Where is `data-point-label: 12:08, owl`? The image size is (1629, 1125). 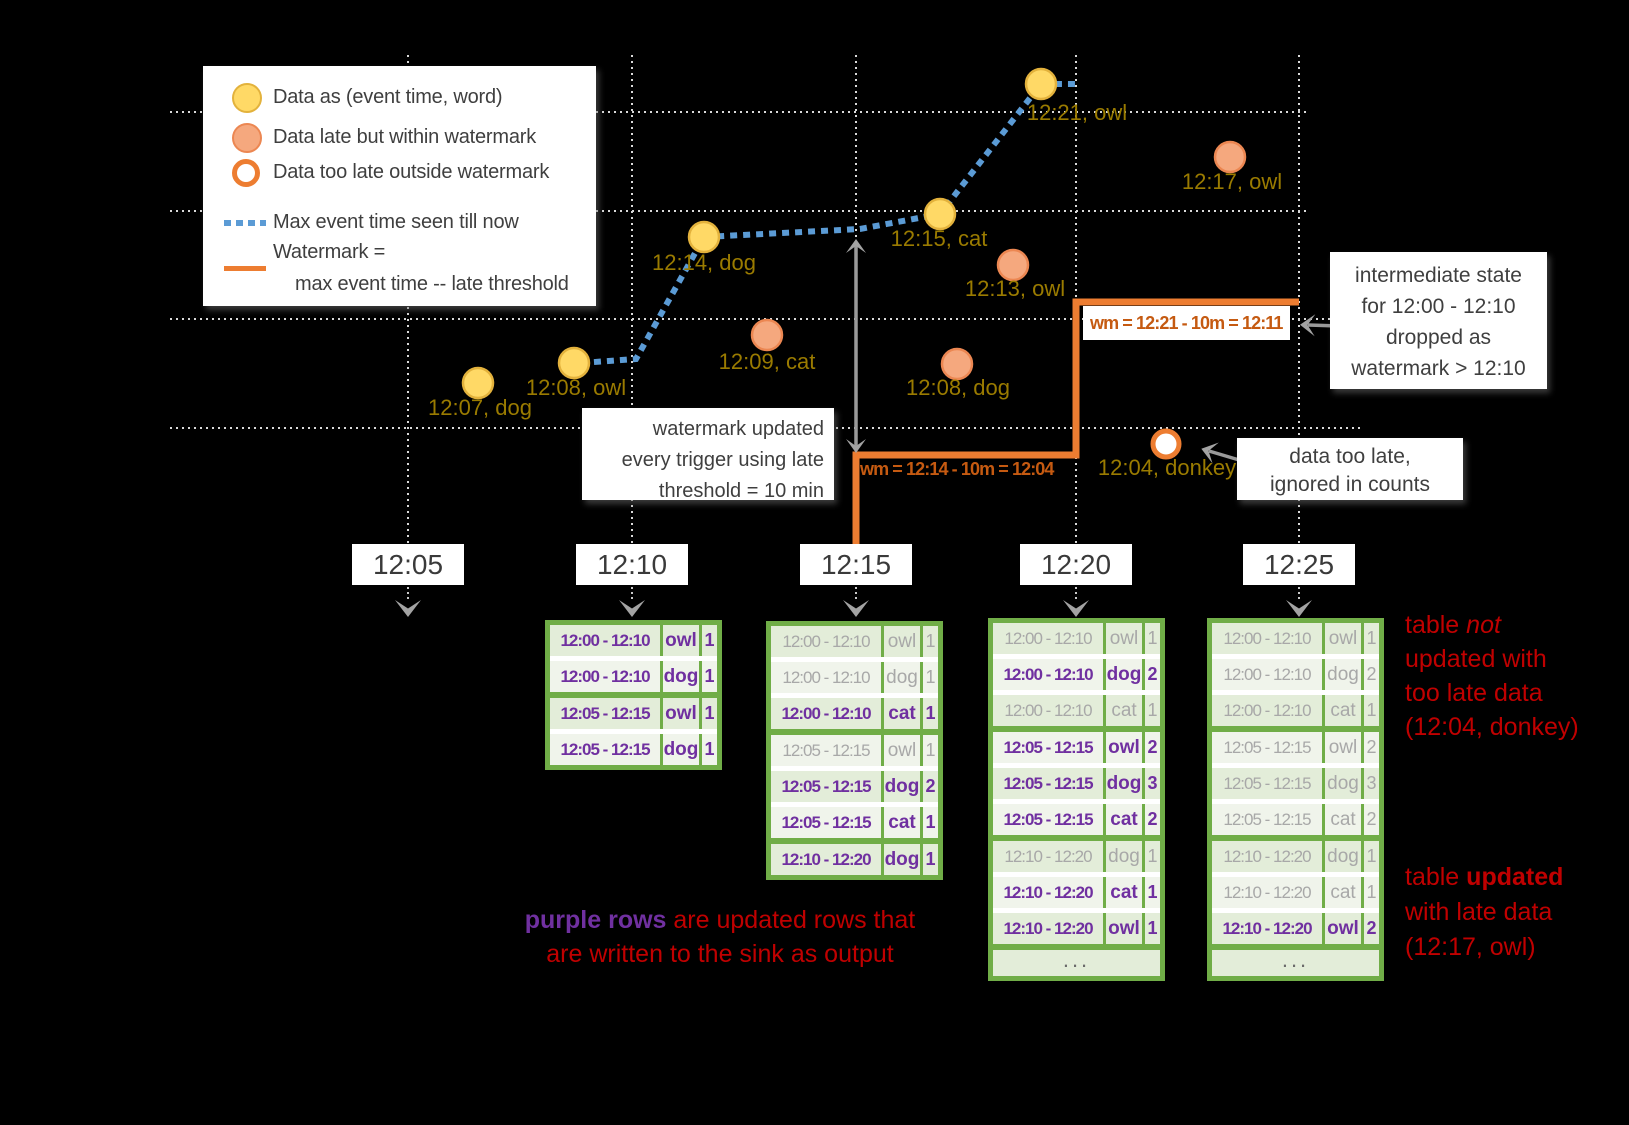
data-point-label: 12:08, owl is located at coordinates (576, 387).